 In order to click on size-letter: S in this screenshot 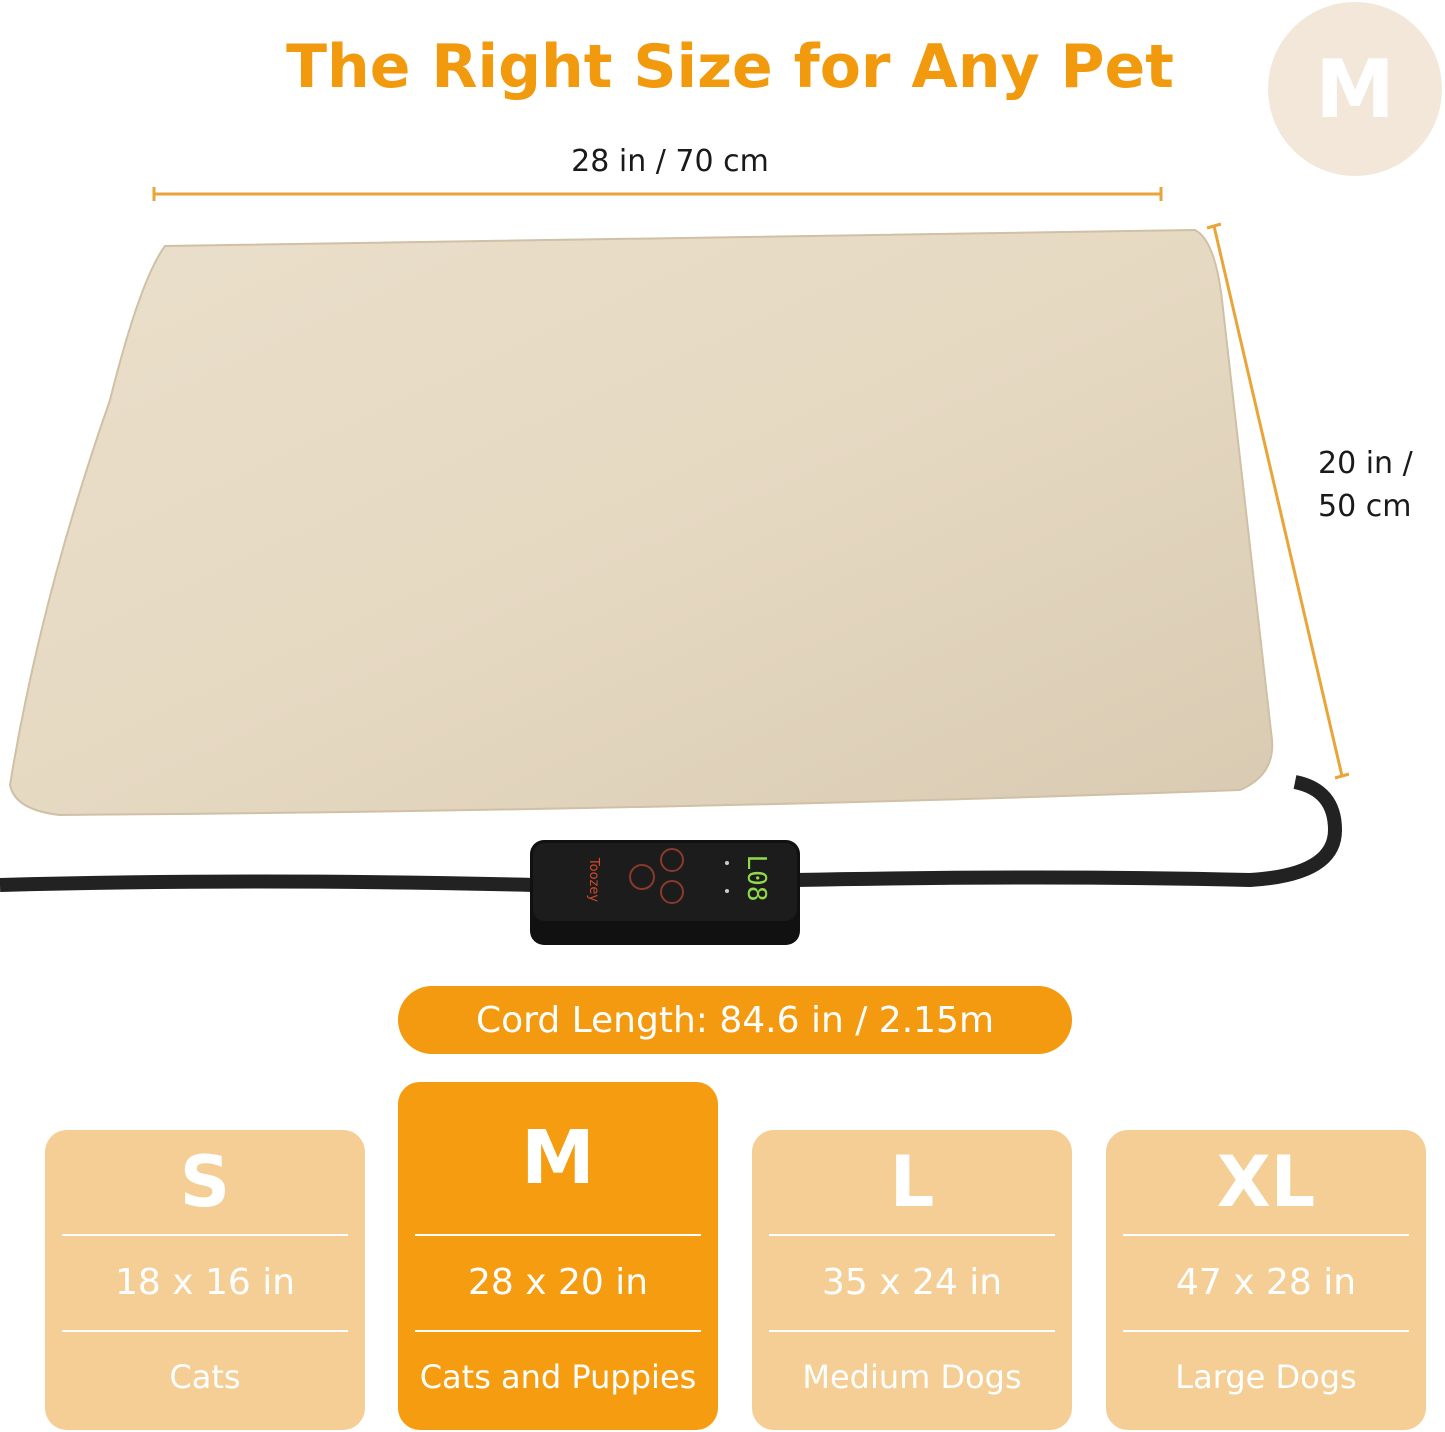, I will do `click(205, 1182)`.